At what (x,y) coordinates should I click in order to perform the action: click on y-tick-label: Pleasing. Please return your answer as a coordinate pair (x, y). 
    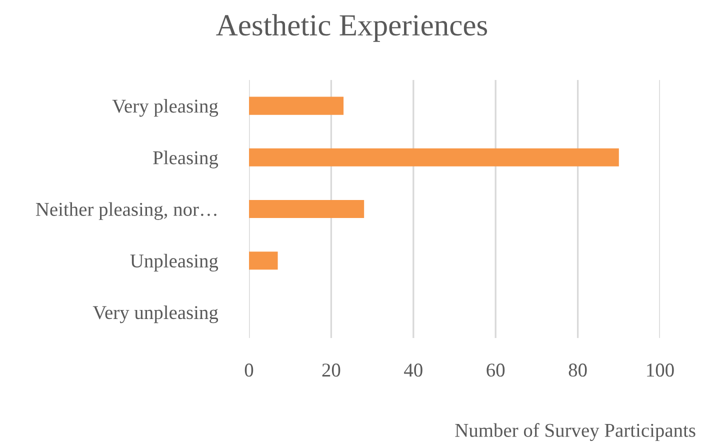
    Looking at the image, I should click on (185, 159).